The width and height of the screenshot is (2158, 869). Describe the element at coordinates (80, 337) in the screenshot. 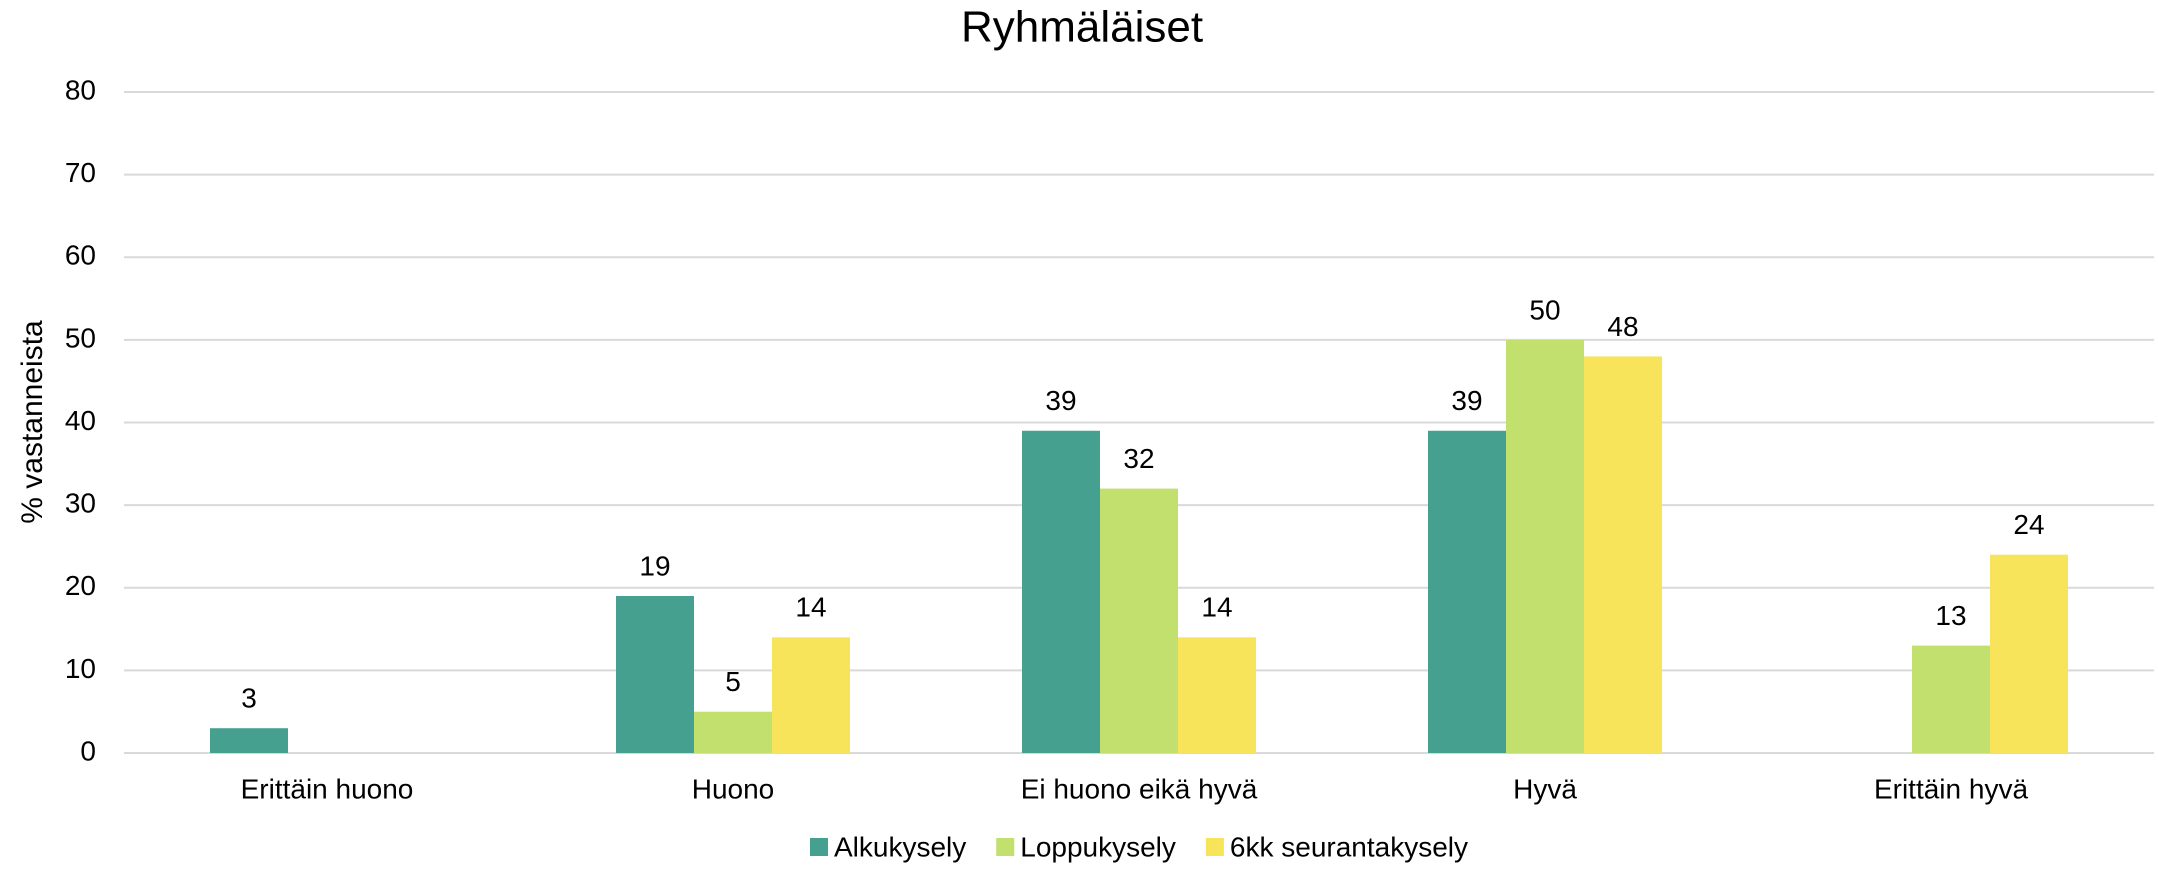

I see `y-tick-label: 50` at that location.